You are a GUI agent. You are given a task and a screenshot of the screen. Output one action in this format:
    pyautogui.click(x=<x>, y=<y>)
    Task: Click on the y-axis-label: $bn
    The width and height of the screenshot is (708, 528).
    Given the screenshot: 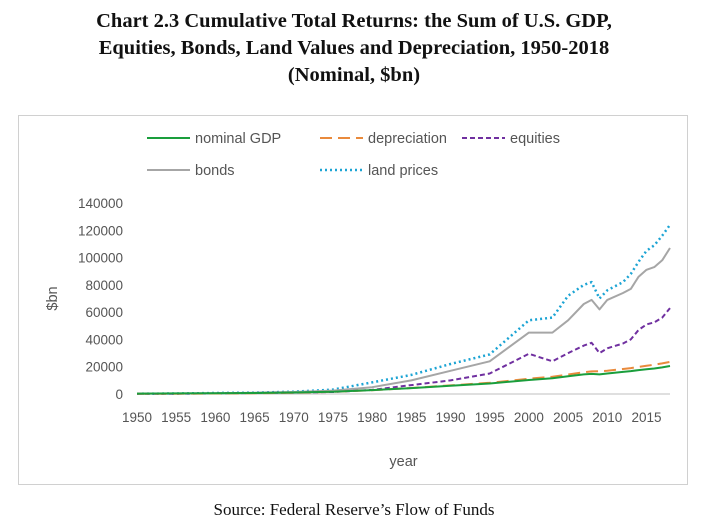 What is the action you would take?
    pyautogui.click(x=53, y=298)
    